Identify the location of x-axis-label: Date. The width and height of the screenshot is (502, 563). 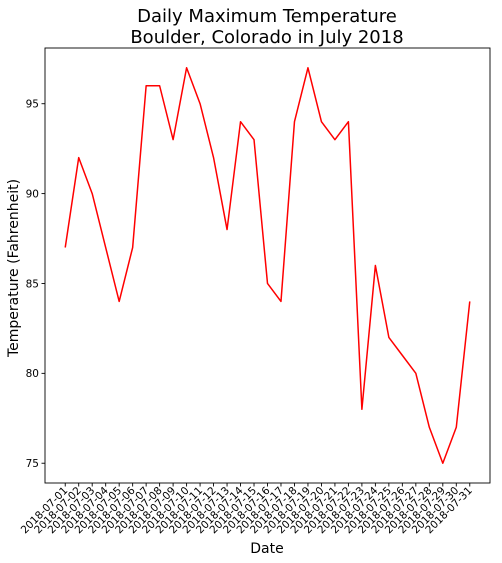
(266, 549).